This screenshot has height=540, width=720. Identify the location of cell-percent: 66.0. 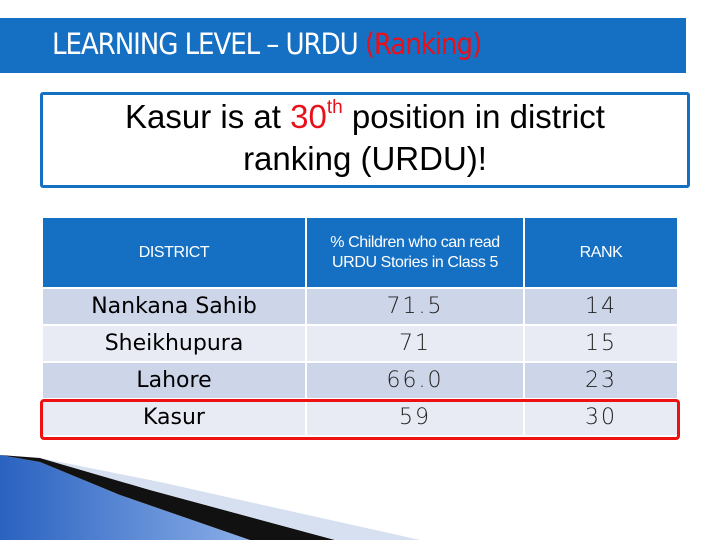
(415, 380).